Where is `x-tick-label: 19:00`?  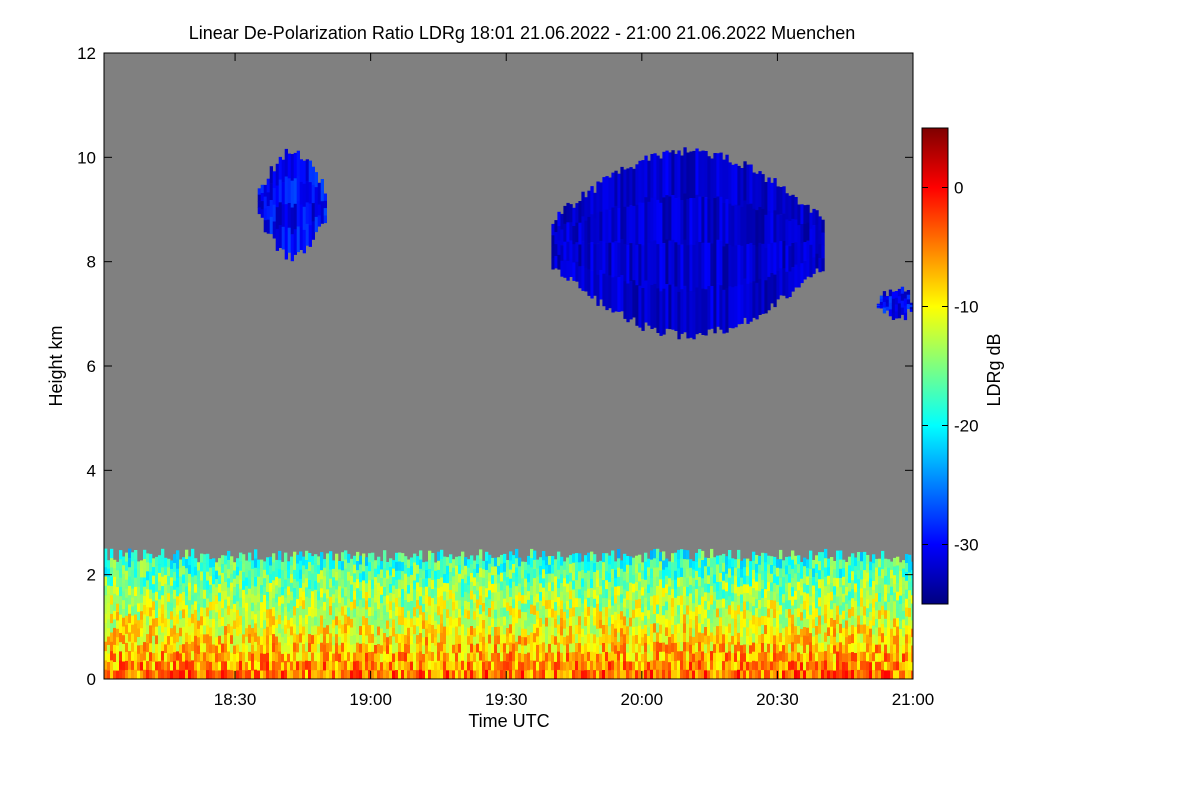
x-tick-label: 19:00 is located at coordinates (370, 699).